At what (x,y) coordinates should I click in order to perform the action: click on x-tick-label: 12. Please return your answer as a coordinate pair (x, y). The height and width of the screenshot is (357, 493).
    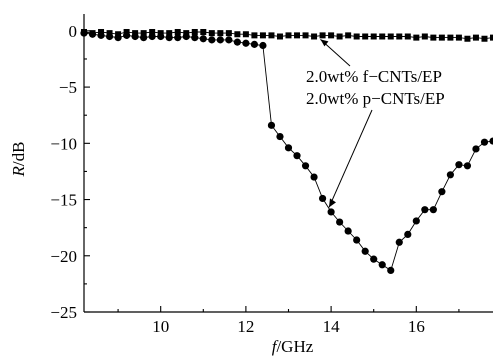
    Looking at the image, I should click on (245, 326).